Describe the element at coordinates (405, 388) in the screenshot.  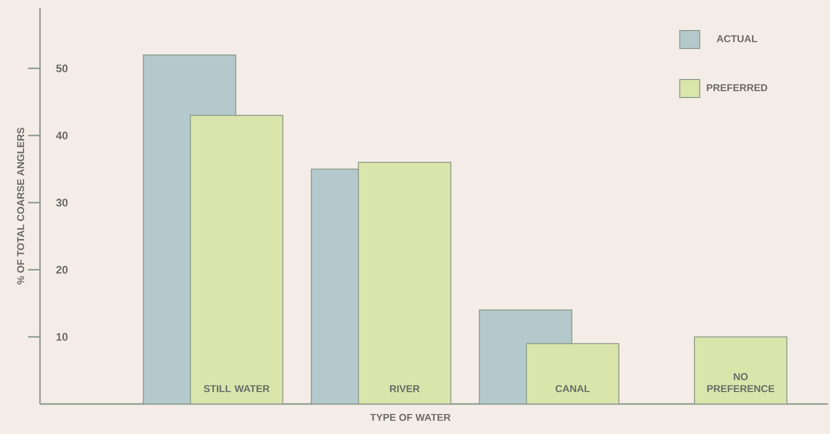
I see `x-tick-label: RIVER` at that location.